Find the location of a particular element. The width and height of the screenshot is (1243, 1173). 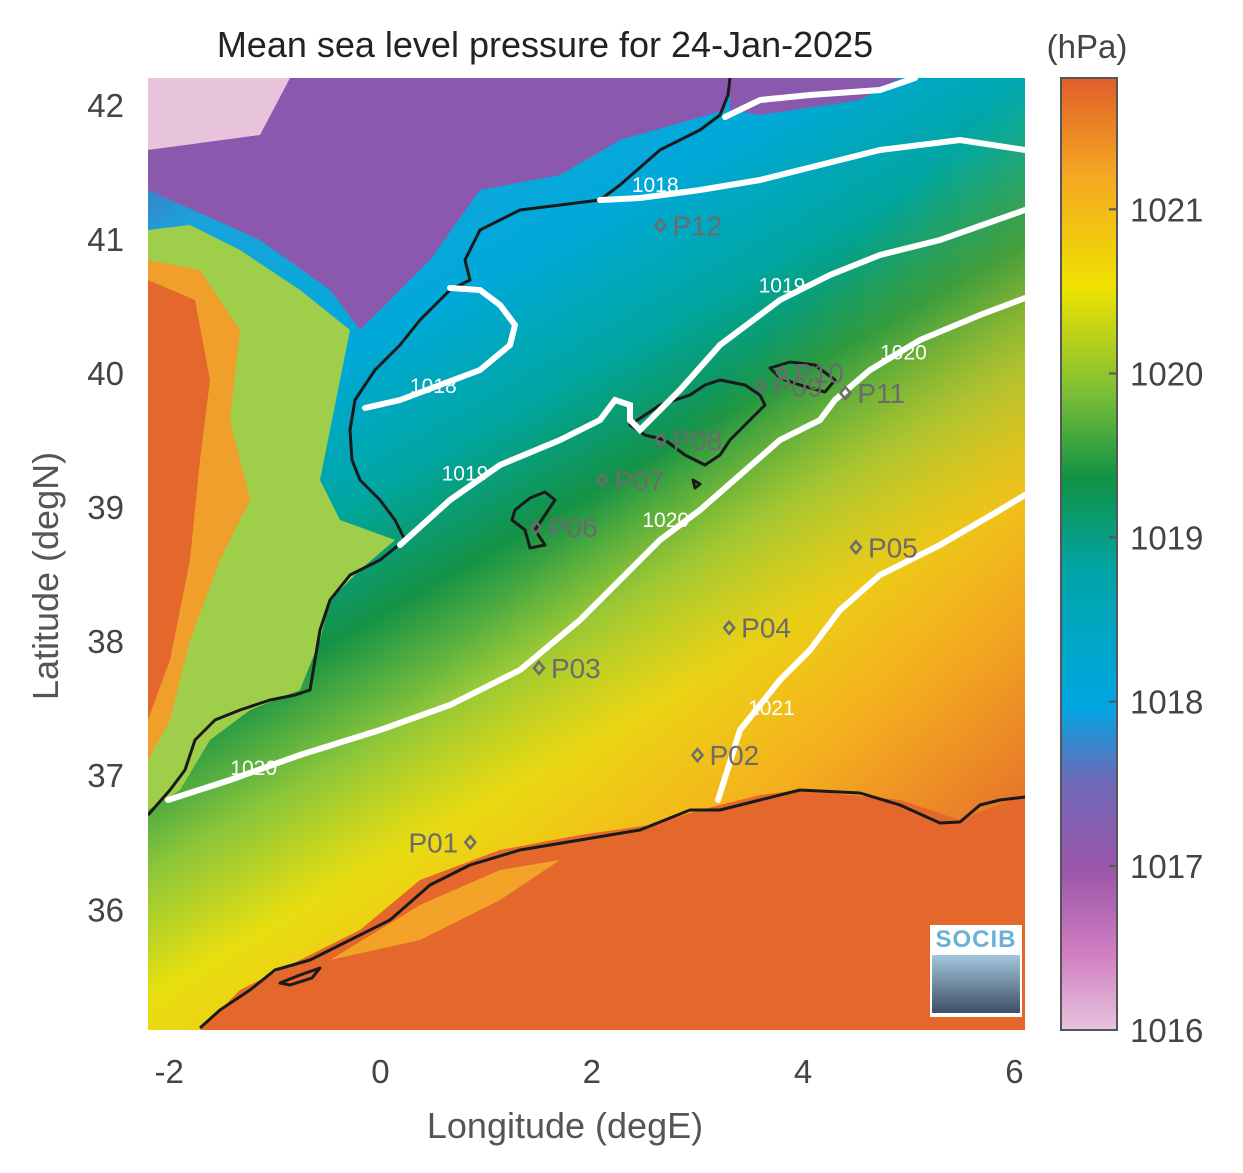

buoy-point: P02 is located at coordinates (724, 755).